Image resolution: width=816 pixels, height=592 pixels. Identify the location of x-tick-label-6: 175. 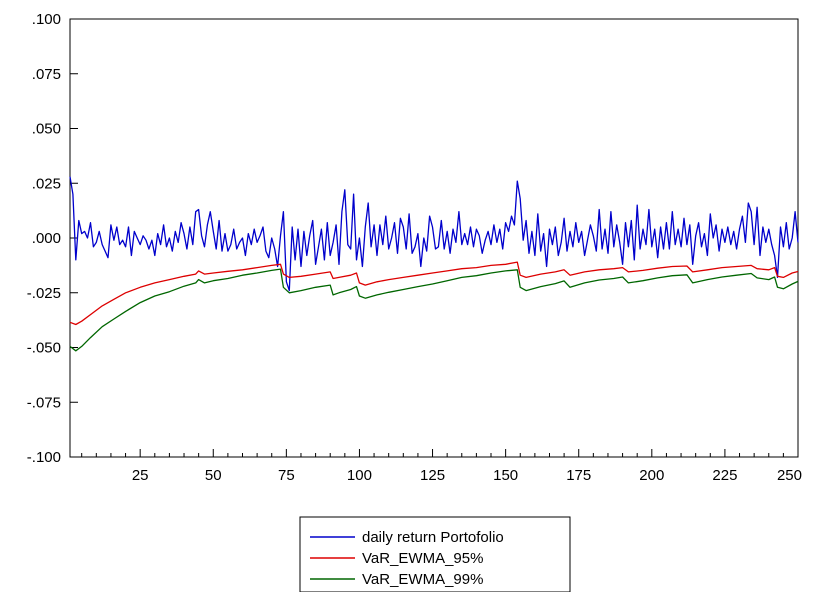
(578, 475).